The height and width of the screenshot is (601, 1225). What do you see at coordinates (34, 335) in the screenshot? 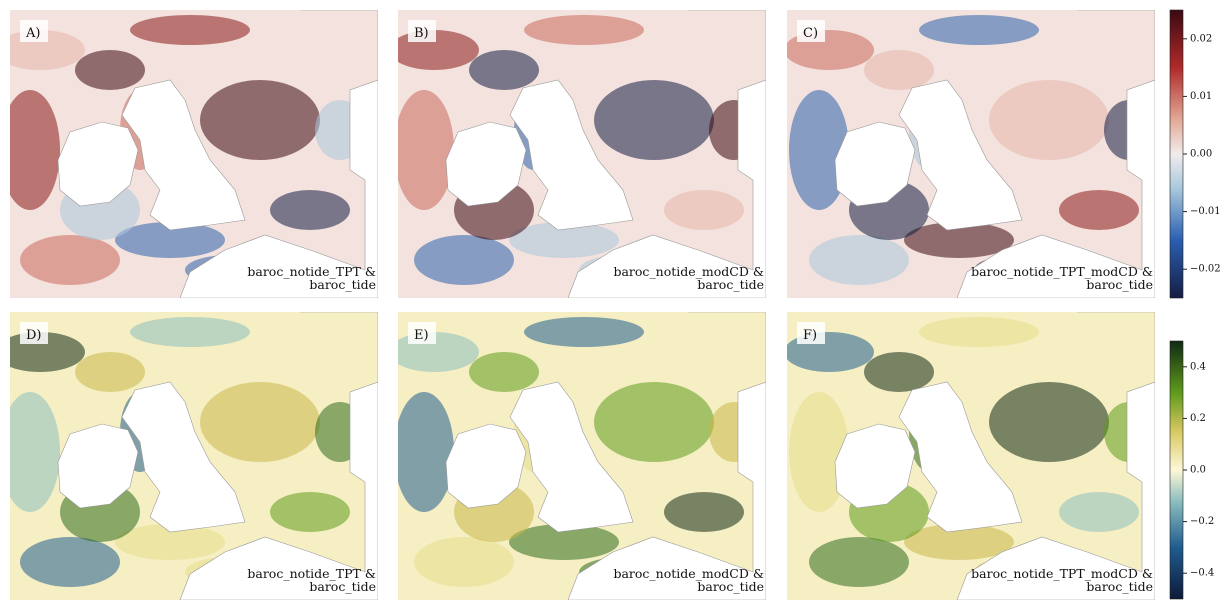
I see `panel-label: D)` at bounding box center [34, 335].